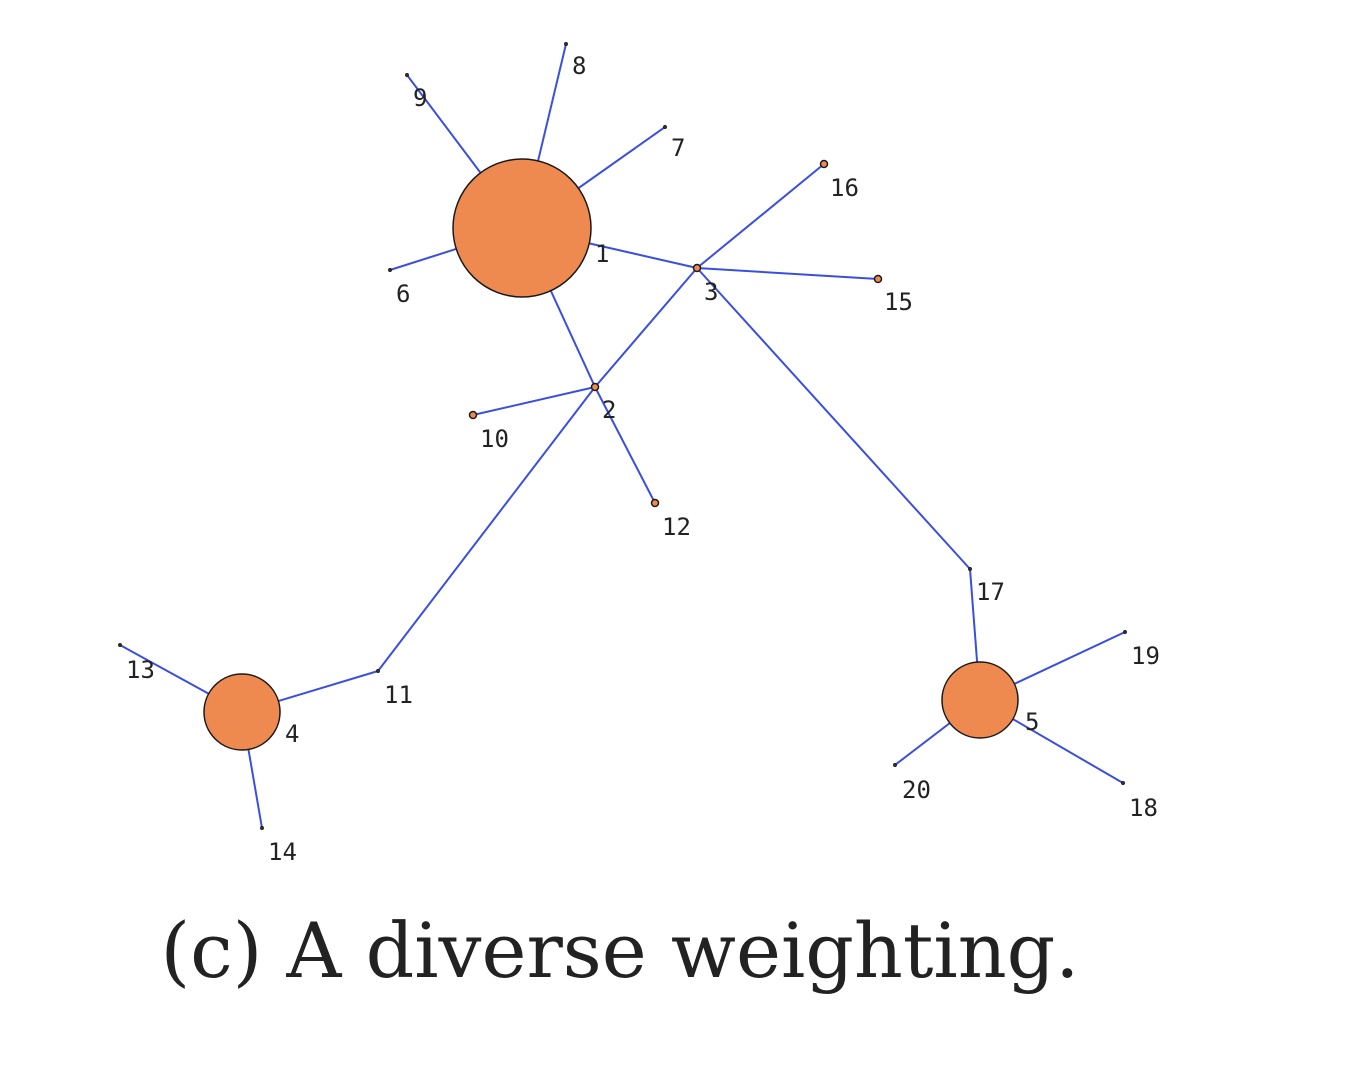  I want to click on node-label-4: 4, so click(292, 734).